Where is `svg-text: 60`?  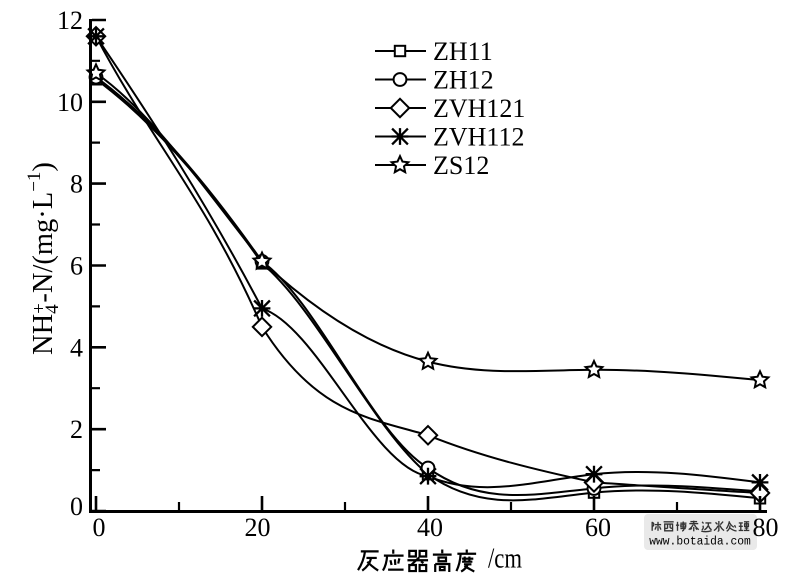 svg-text: 60 is located at coordinates (598, 527).